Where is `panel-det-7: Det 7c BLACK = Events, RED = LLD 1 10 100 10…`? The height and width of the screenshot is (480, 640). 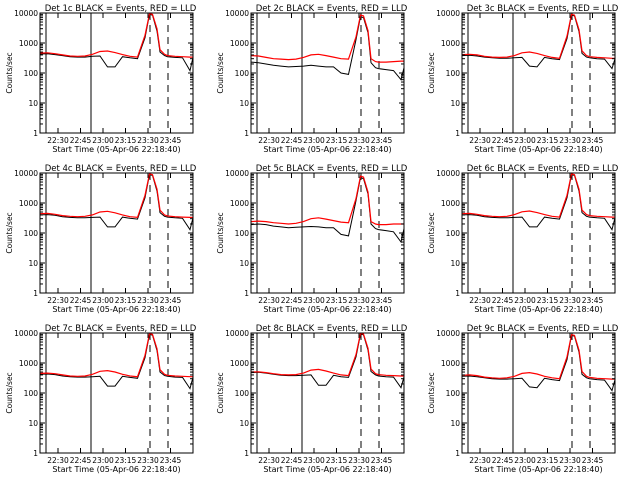 panel-det-7: Det 7c BLACK = Events, RED = LLD 1 10 100 10… is located at coordinates (101, 399).